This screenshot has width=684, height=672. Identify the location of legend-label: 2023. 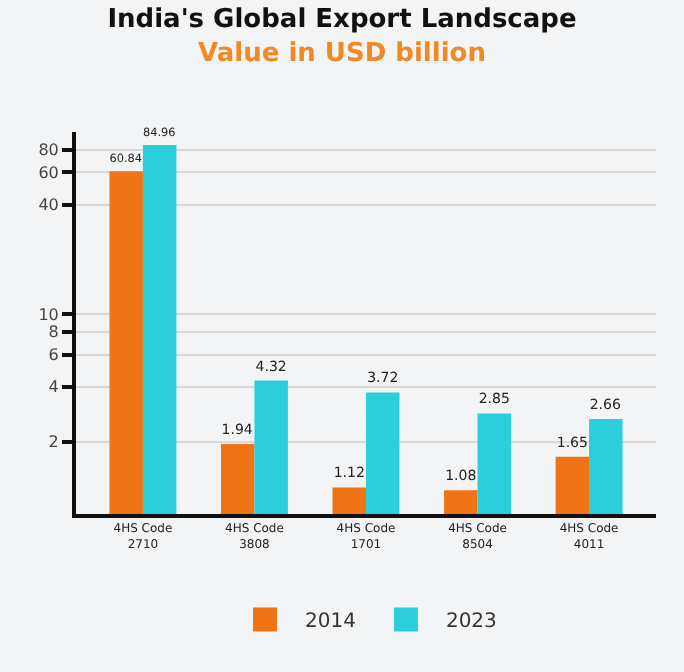
(471, 622).